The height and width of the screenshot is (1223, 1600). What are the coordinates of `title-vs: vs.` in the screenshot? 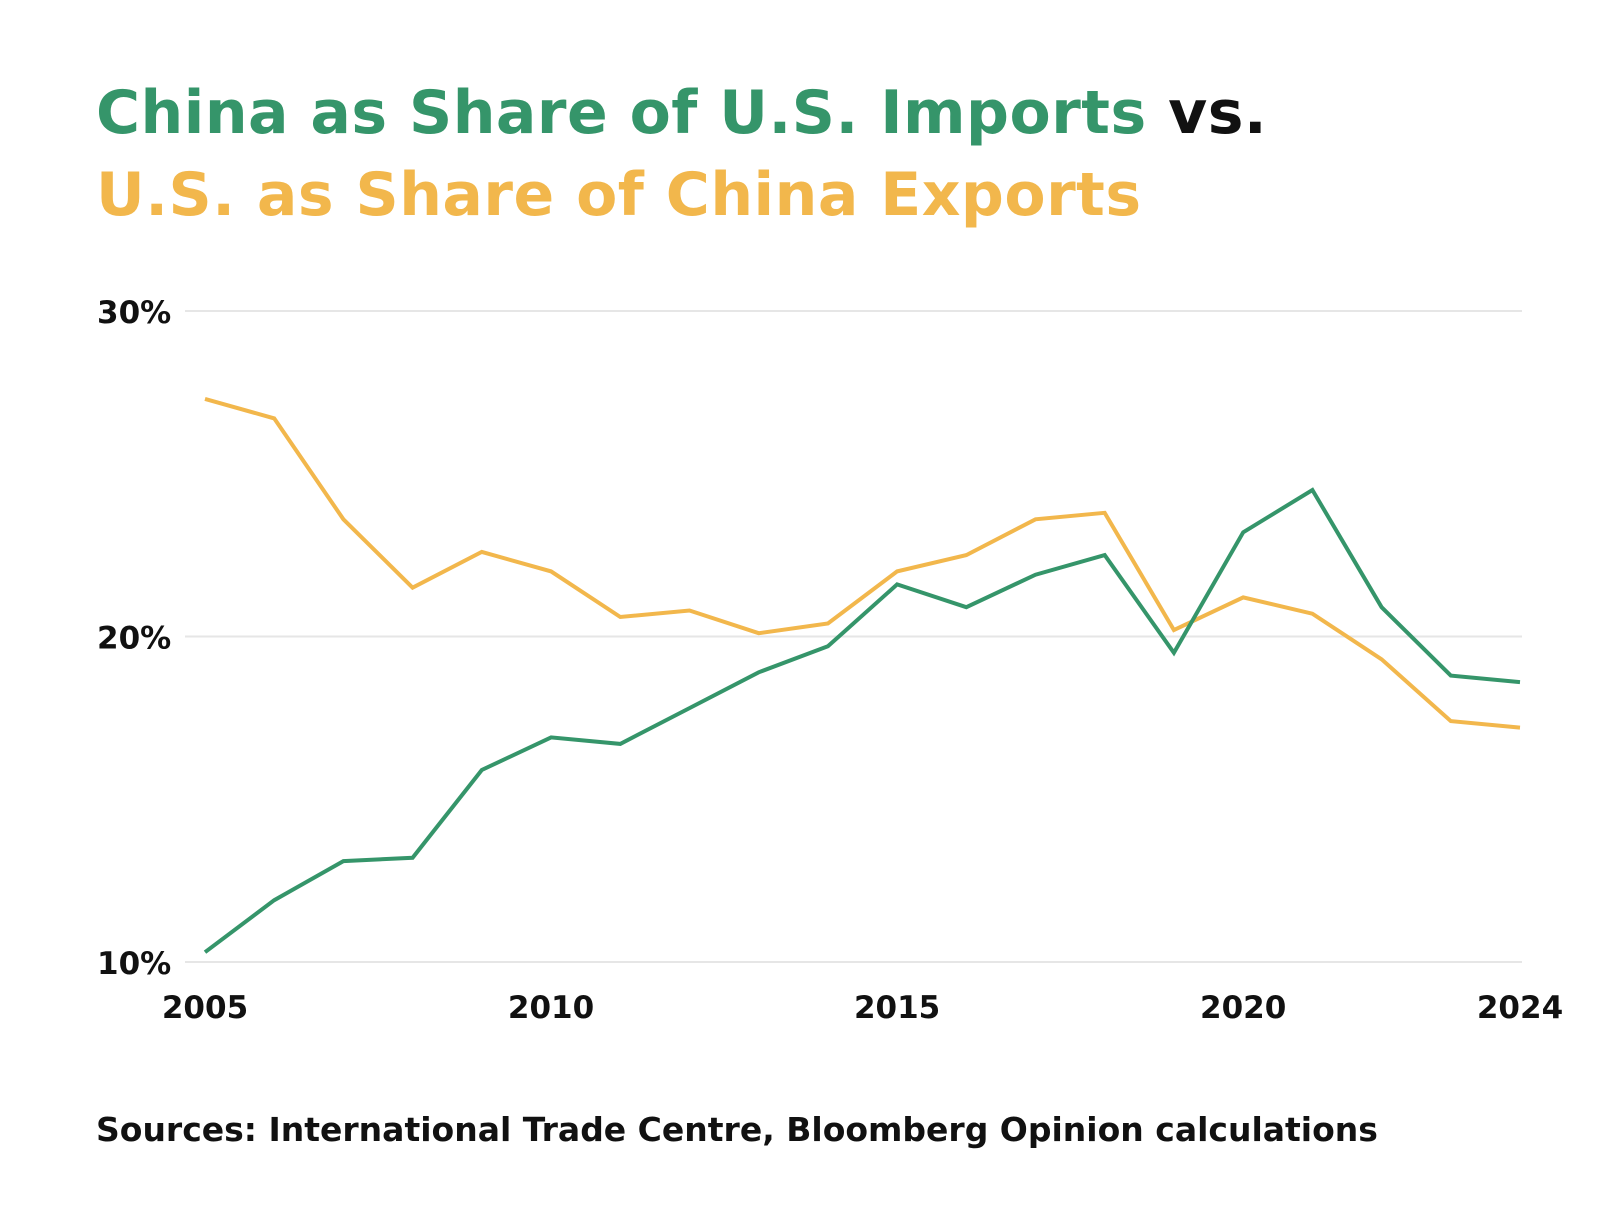 It's located at (1207, 113).